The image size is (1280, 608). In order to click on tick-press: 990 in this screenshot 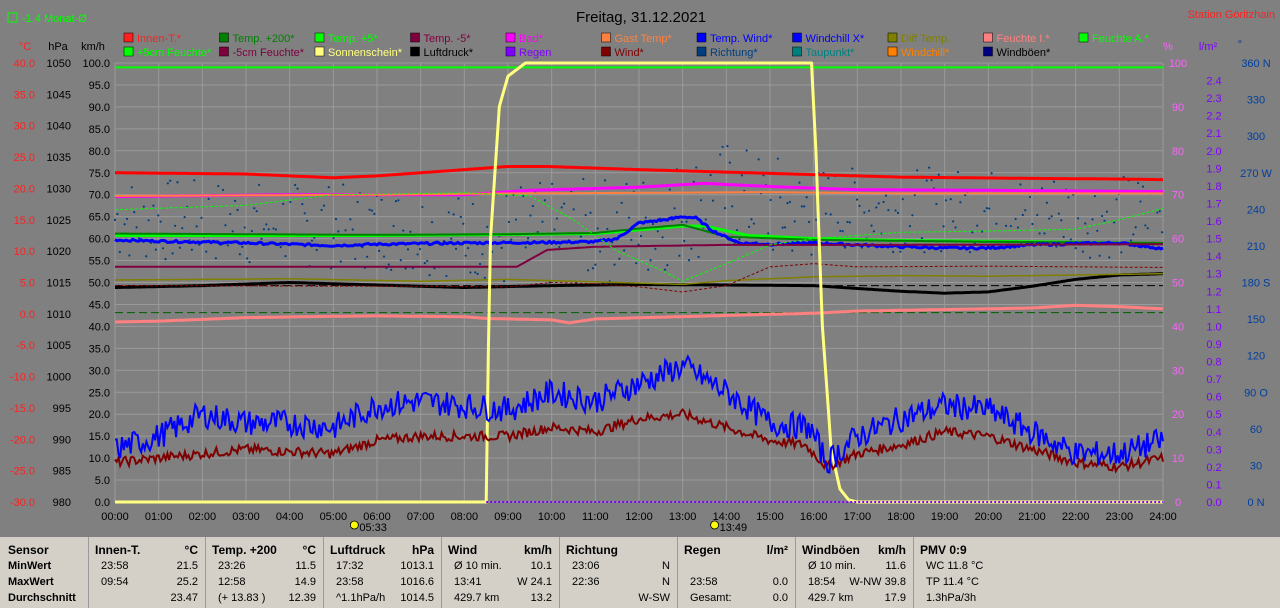, I will do `click(62, 440)`.